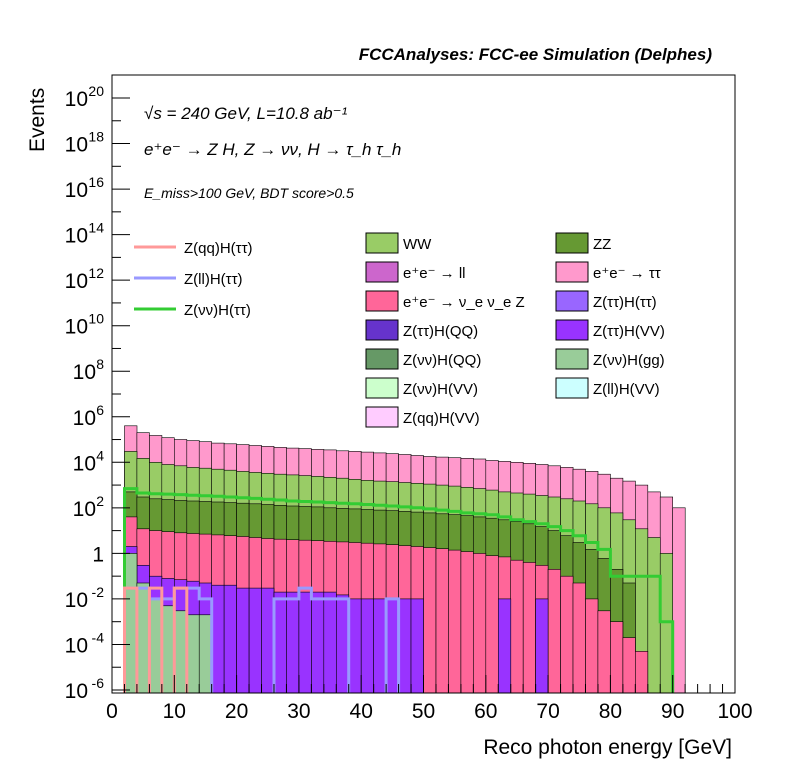  What do you see at coordinates (96, 137) in the screenshot?
I see `svg-text: 18` at bounding box center [96, 137].